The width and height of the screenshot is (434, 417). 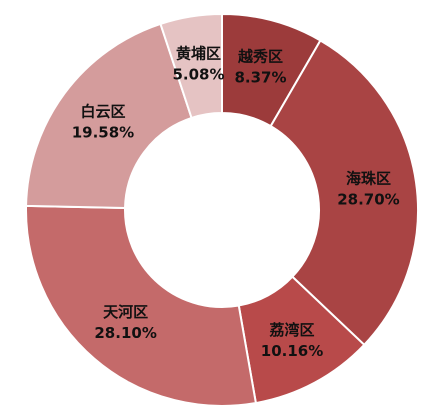 What do you see at coordinates (102, 112) in the screenshot?
I see `category-label: 白云区` at bounding box center [102, 112].